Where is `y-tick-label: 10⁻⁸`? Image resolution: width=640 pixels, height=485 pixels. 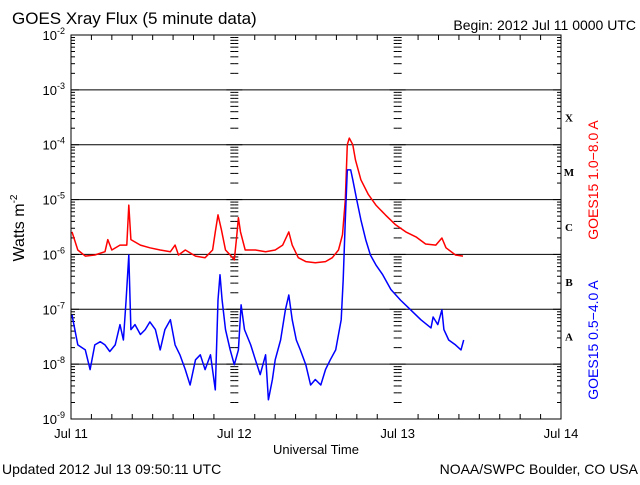
y-tick-label: 10⁻⁸ is located at coordinates (54, 363).